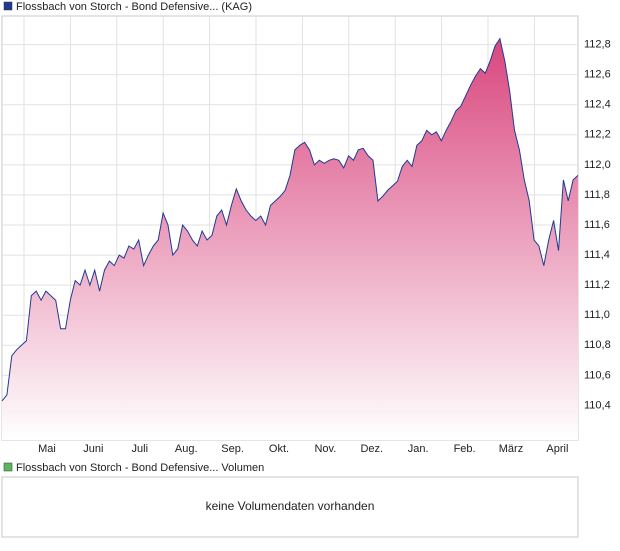 This screenshot has width=620, height=551. I want to click on x-tick-label: März, so click(511, 449).